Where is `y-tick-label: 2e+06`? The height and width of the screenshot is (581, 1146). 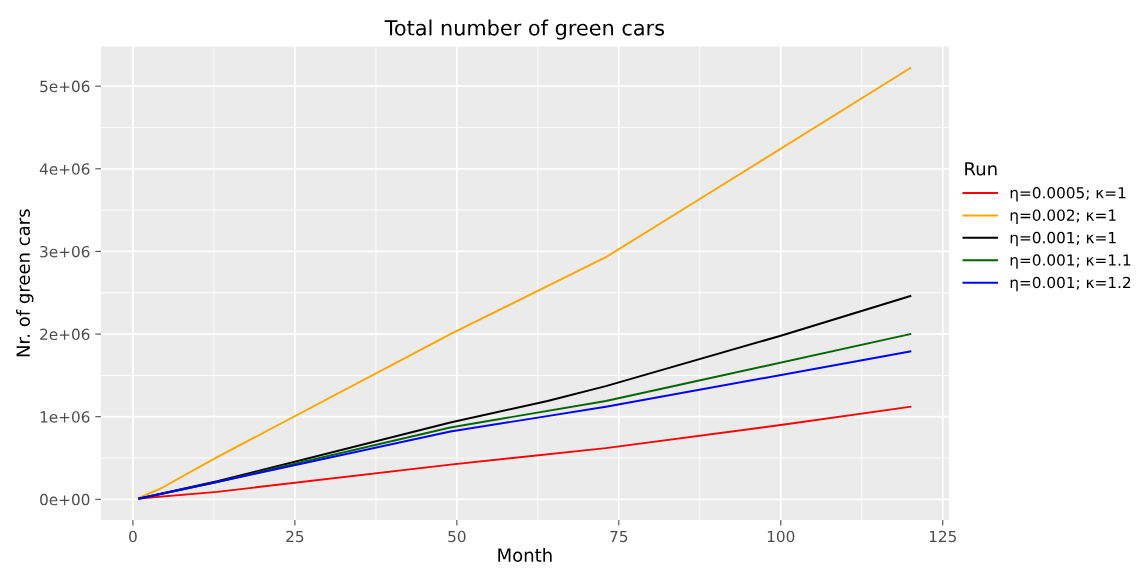
y-tick-label: 2e+06 is located at coordinates (65, 334).